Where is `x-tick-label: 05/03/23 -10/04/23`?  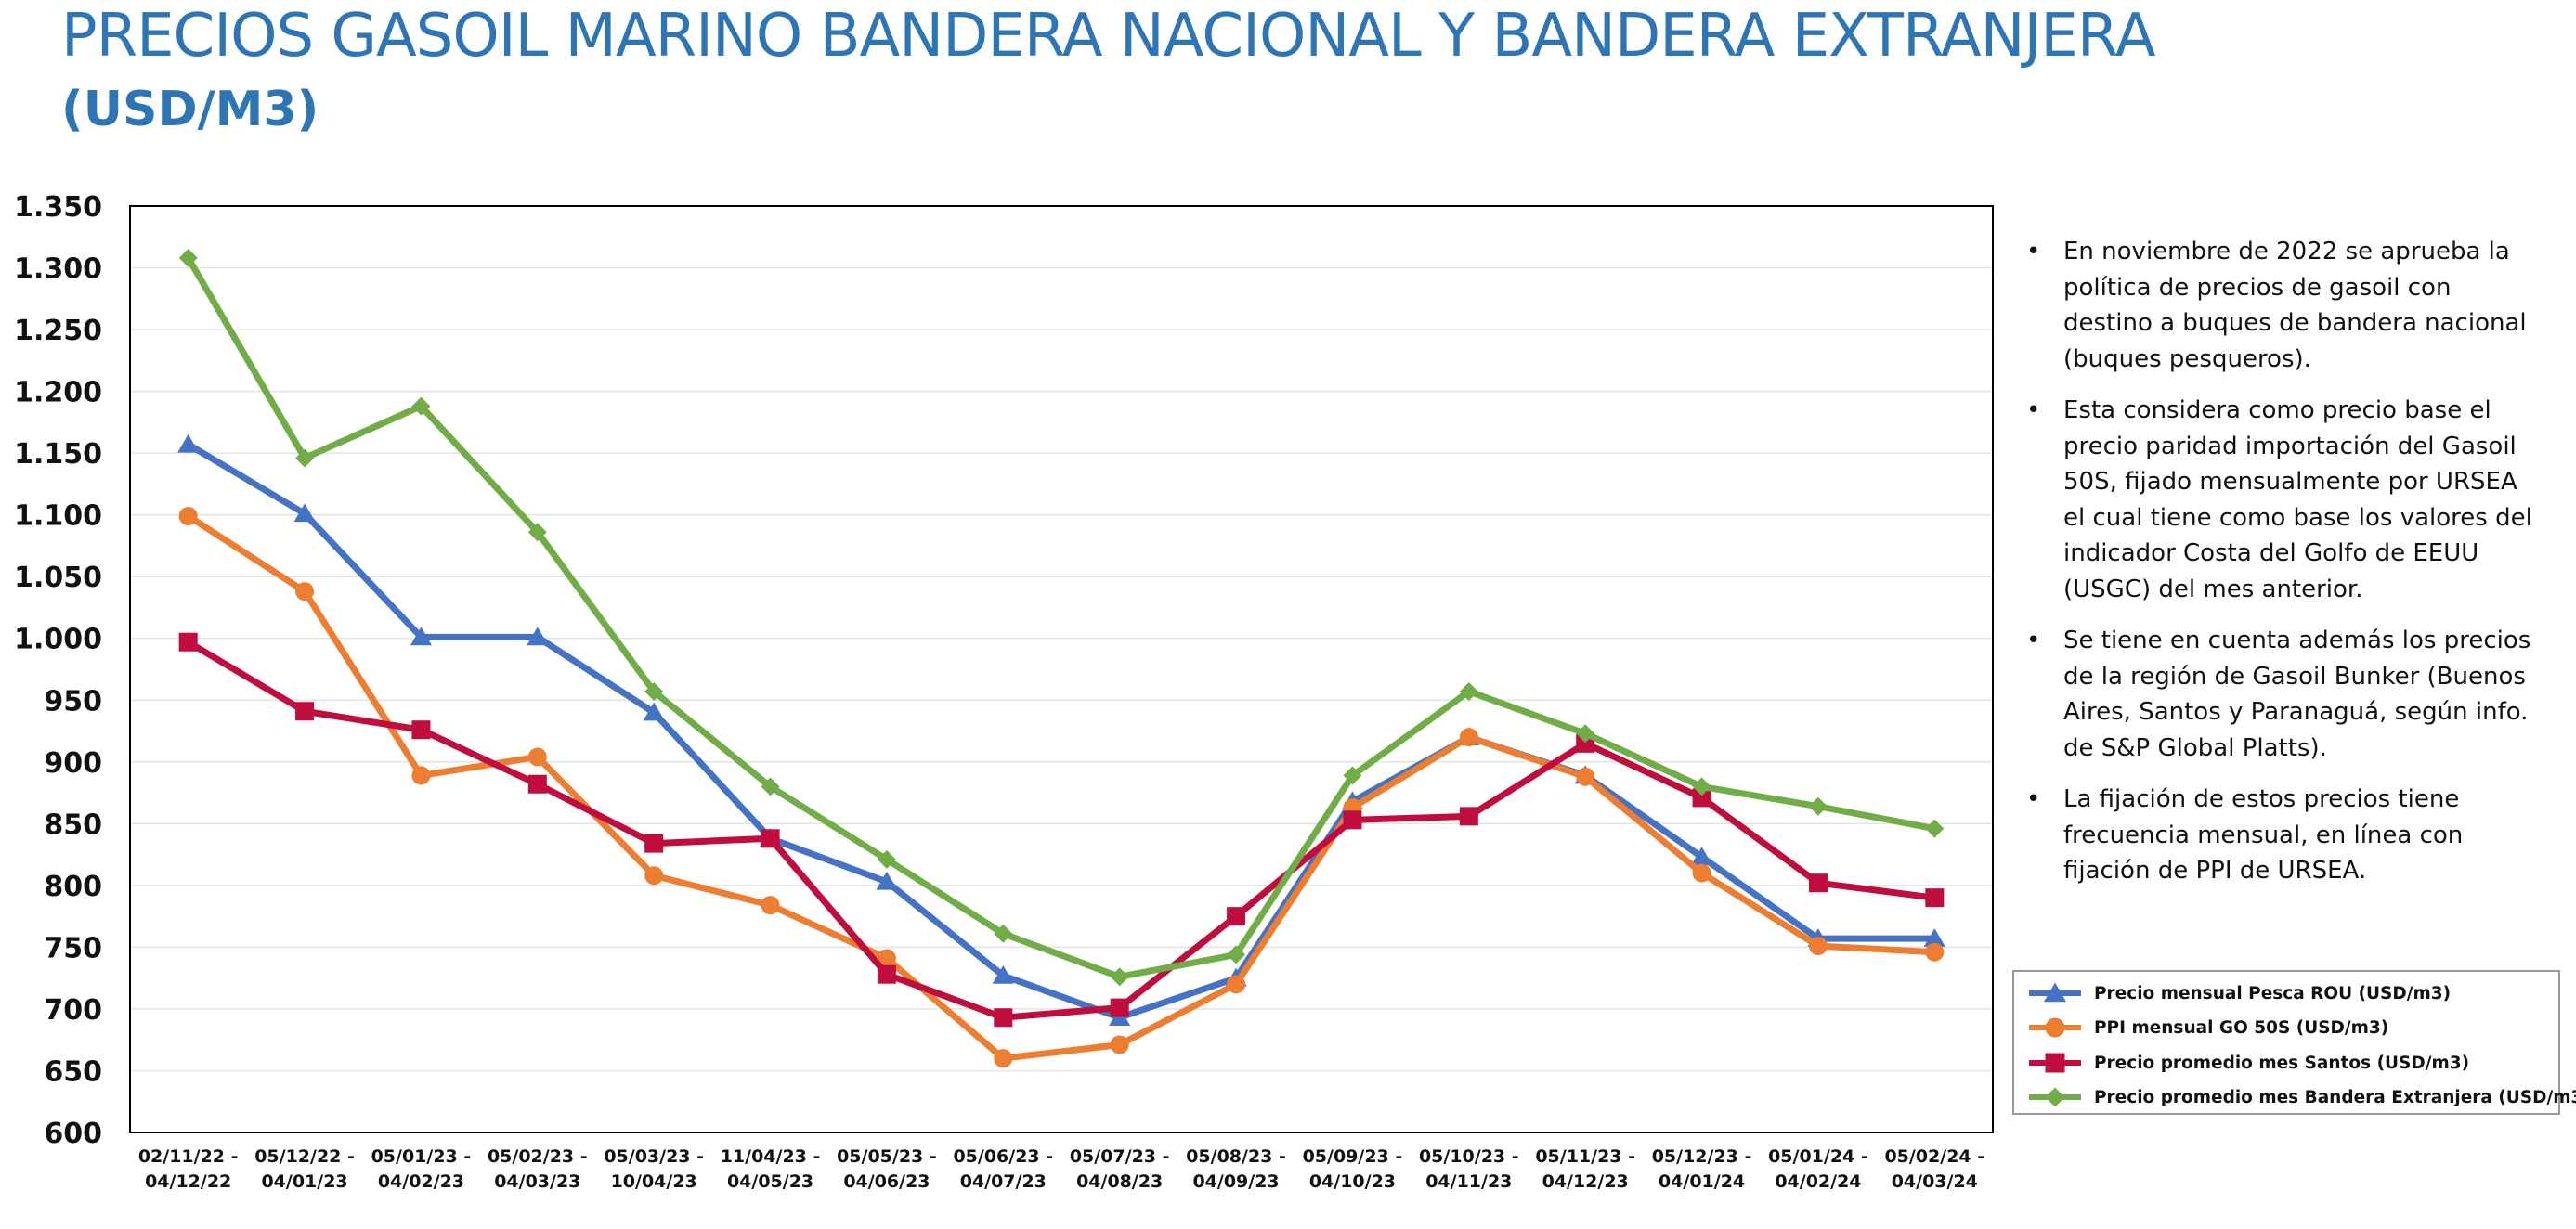
x-tick-label: 05/03/23 -10/04/23 is located at coordinates (654, 1169).